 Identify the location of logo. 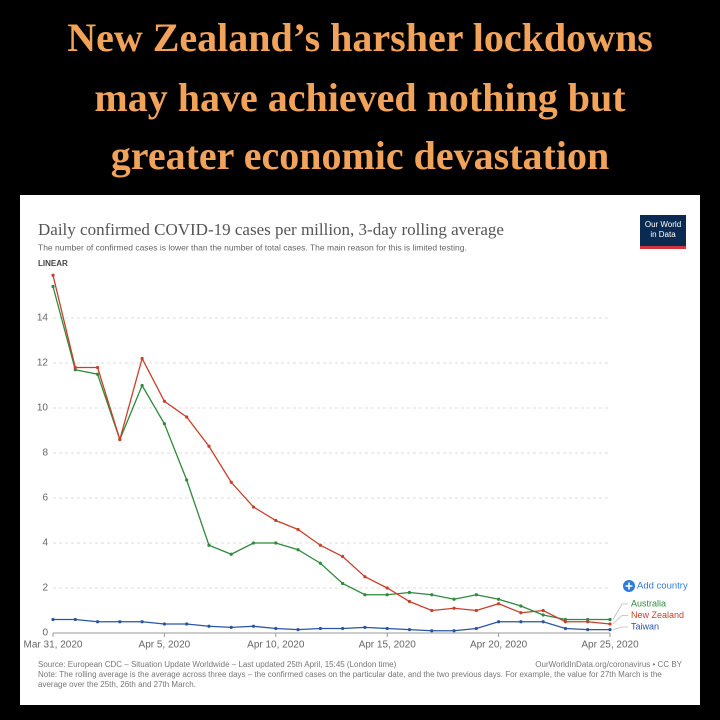
(663, 230).